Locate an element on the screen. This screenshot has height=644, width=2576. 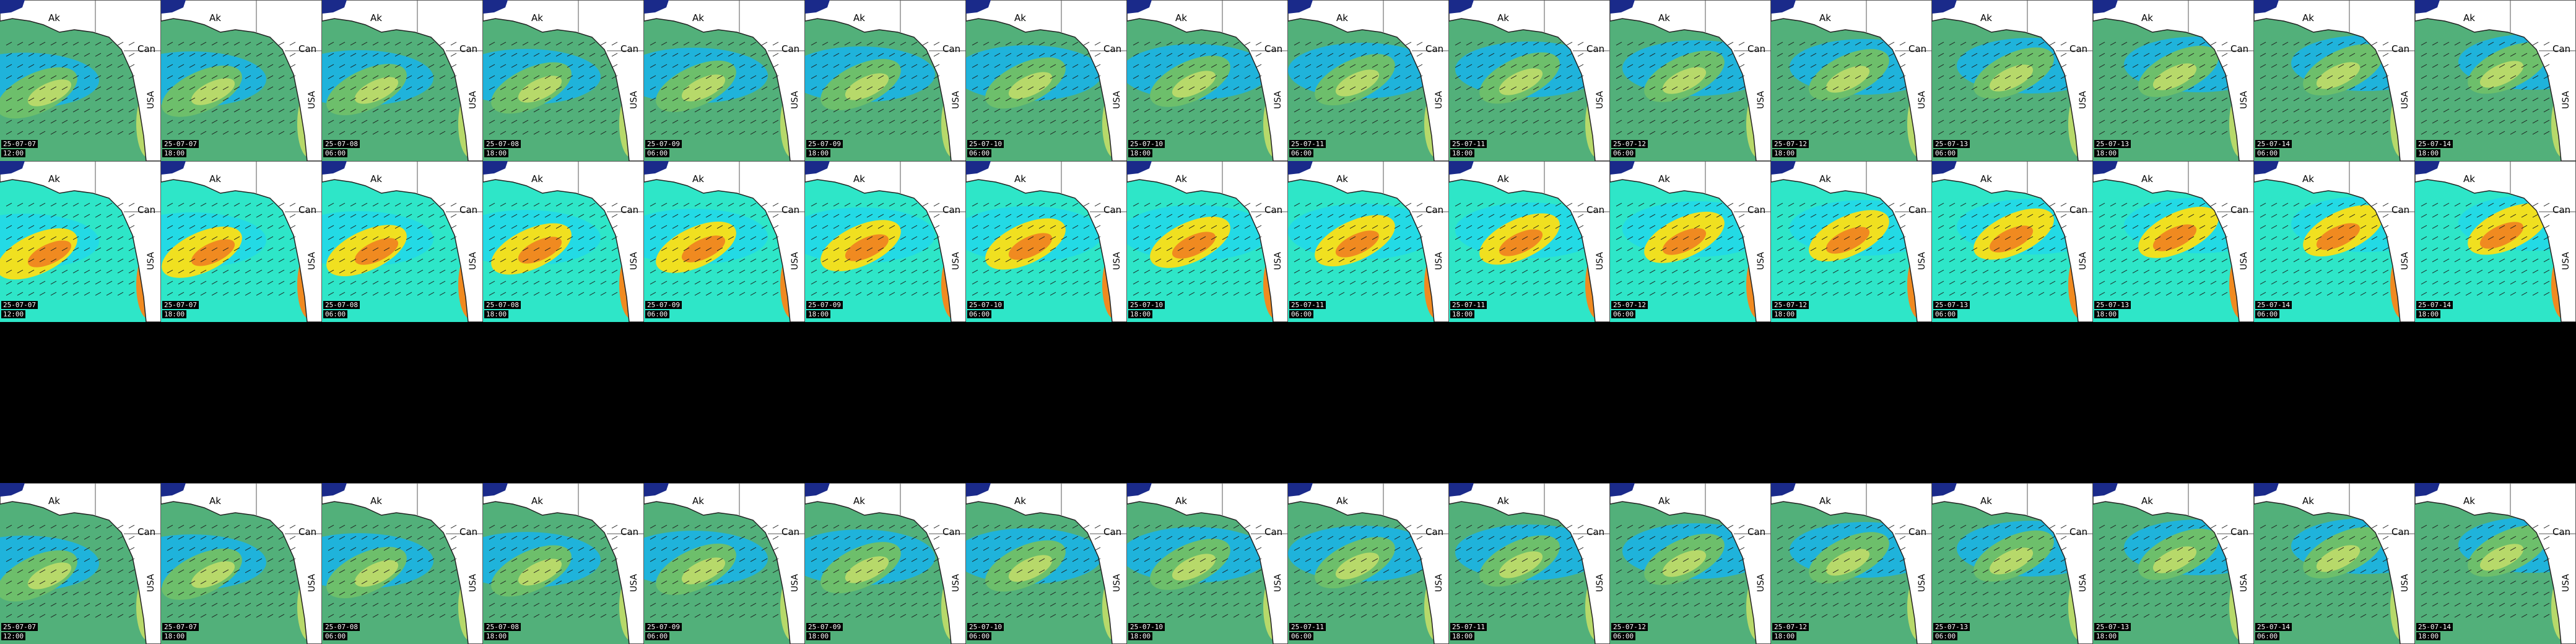
frame-date: 25-07-08 is located at coordinates (502, 144).